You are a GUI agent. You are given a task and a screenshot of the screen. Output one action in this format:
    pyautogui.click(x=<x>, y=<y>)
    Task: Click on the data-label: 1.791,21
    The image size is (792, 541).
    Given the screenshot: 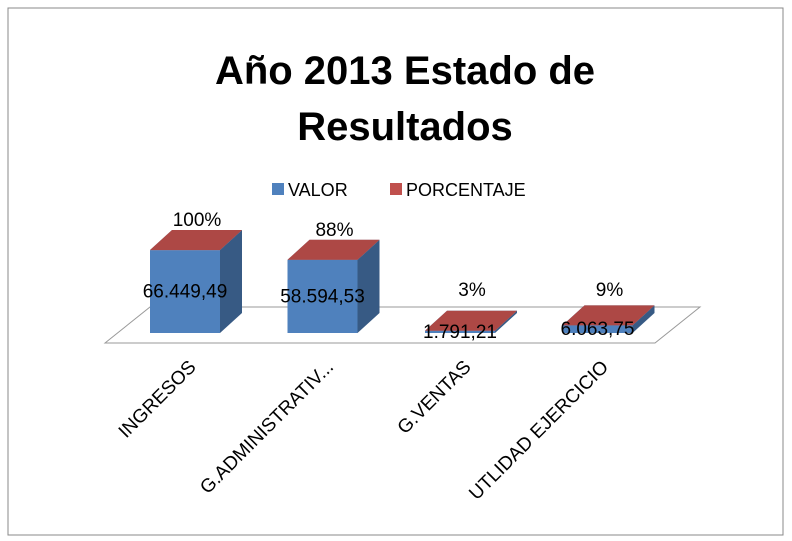 What is the action you would take?
    pyautogui.click(x=460, y=332)
    